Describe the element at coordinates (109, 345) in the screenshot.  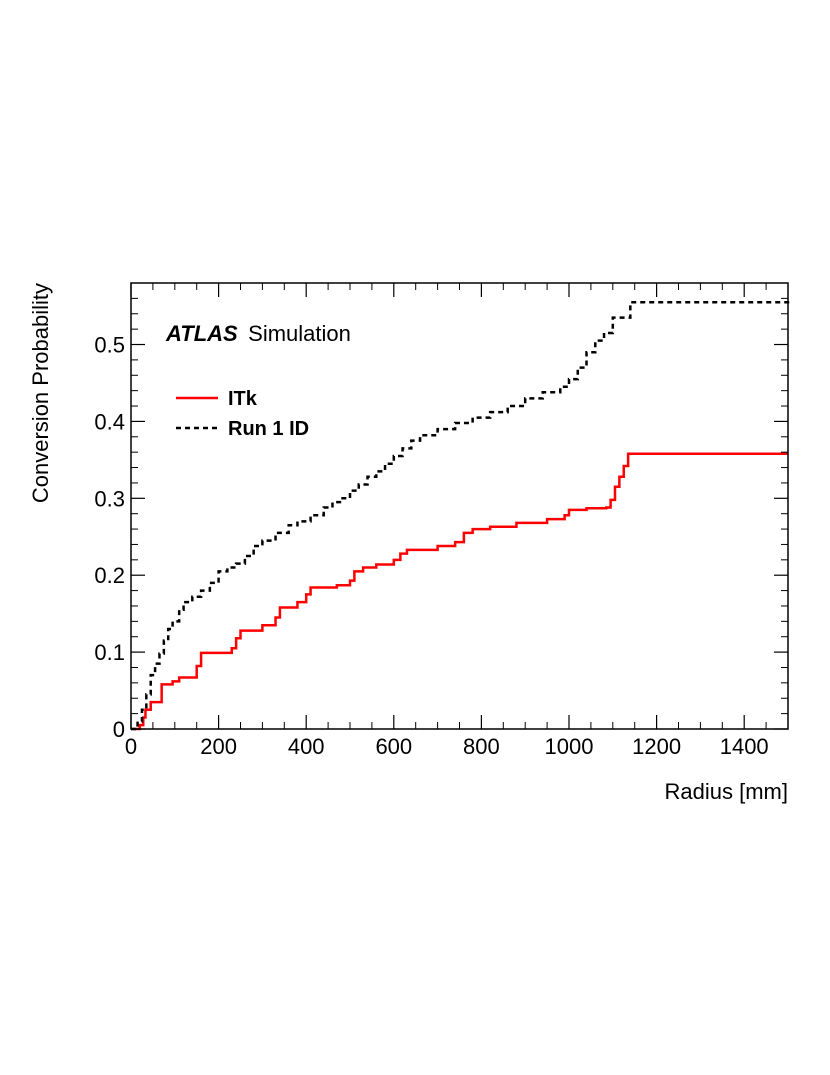
I see `y-tick-label: 0.5` at that location.